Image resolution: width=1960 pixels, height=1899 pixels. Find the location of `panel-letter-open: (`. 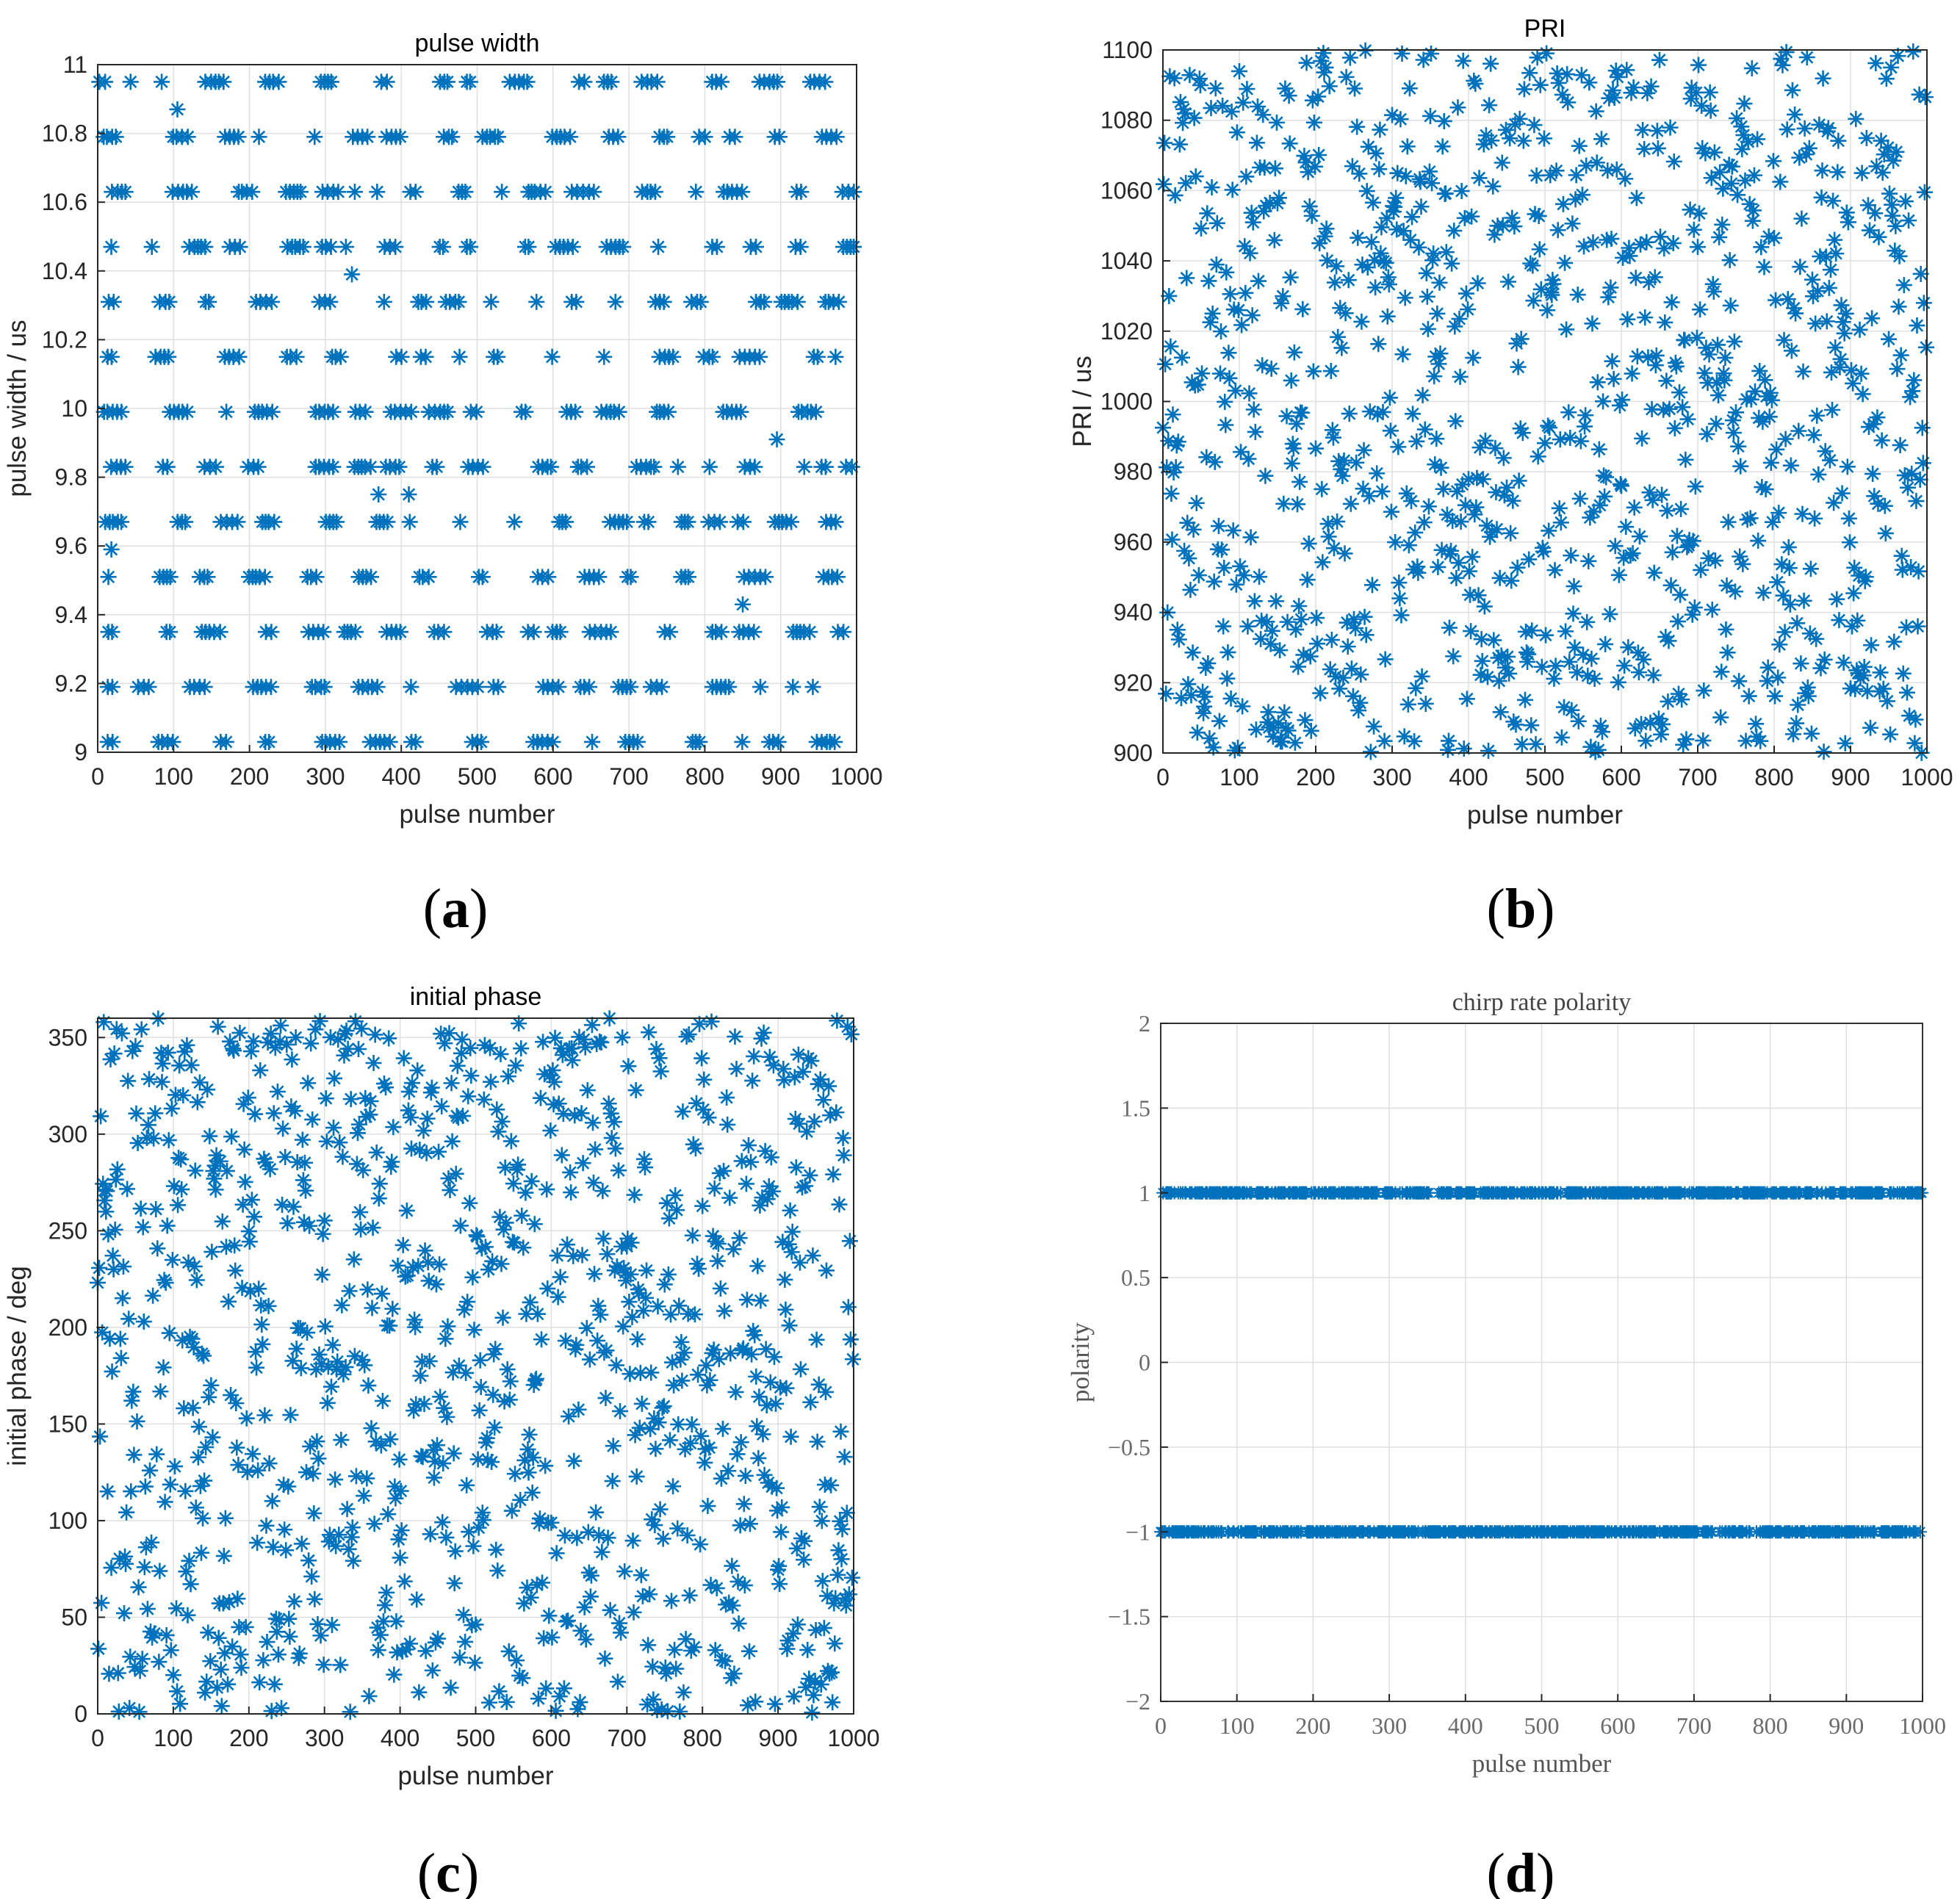

panel-letter-open: ( is located at coordinates (1496, 1870).